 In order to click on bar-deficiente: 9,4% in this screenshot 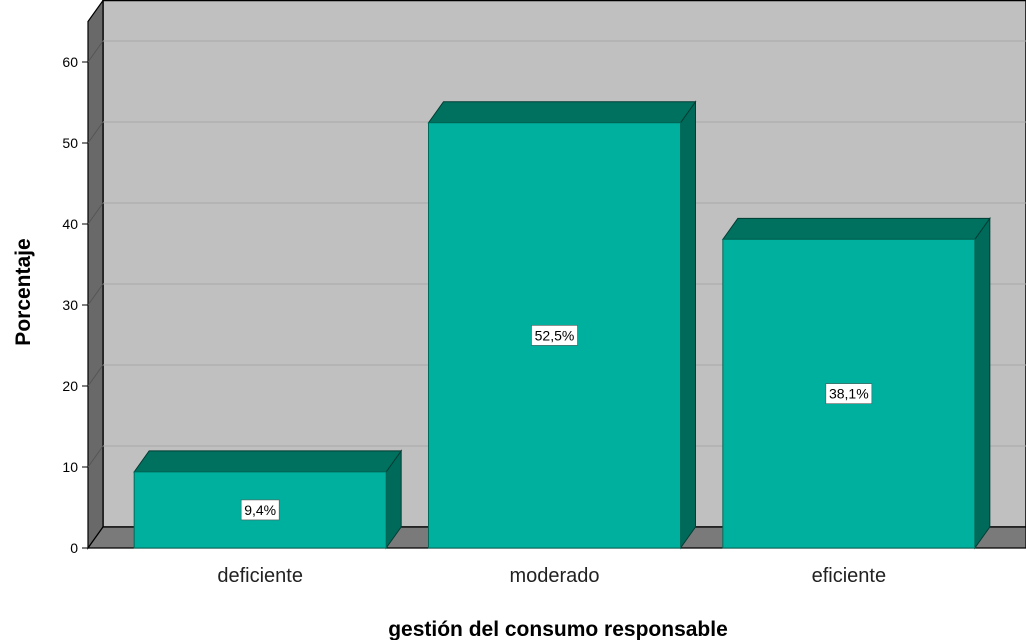, I will do `click(268, 499)`.